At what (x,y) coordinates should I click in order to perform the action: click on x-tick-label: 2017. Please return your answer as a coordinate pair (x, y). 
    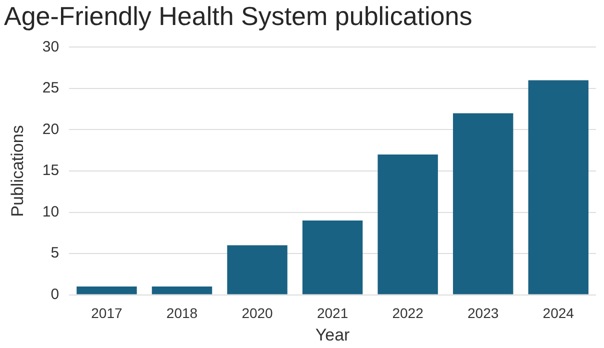
    Looking at the image, I should click on (106, 313).